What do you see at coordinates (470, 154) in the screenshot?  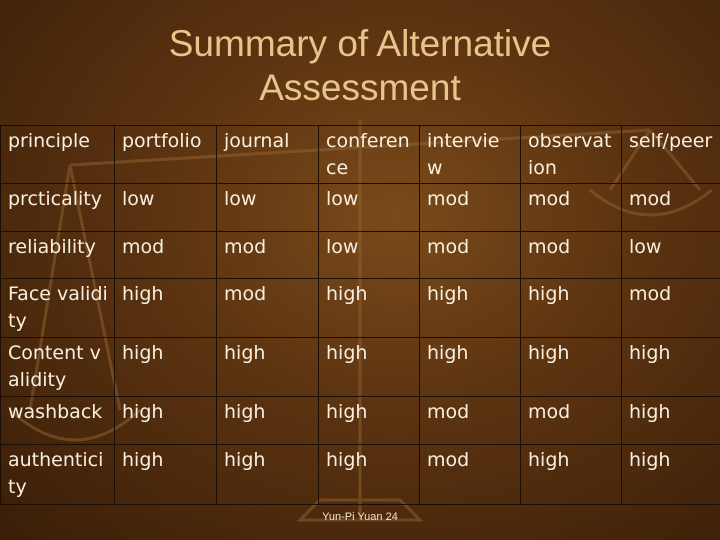 I see `header-cell: interview` at bounding box center [470, 154].